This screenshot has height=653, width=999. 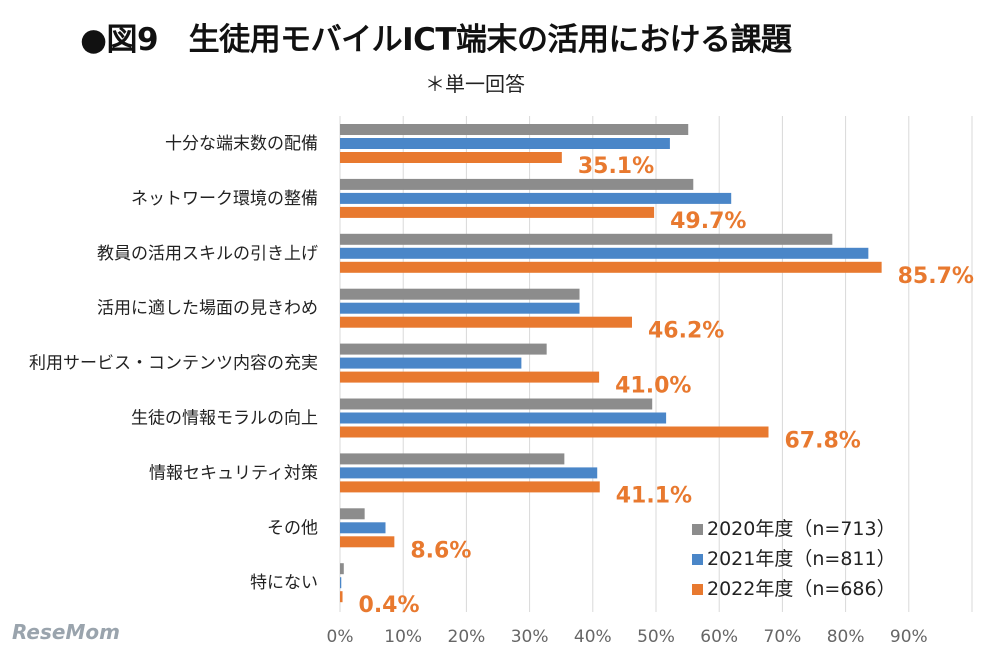 I want to click on data-label: 85.7%, so click(x=936, y=276).